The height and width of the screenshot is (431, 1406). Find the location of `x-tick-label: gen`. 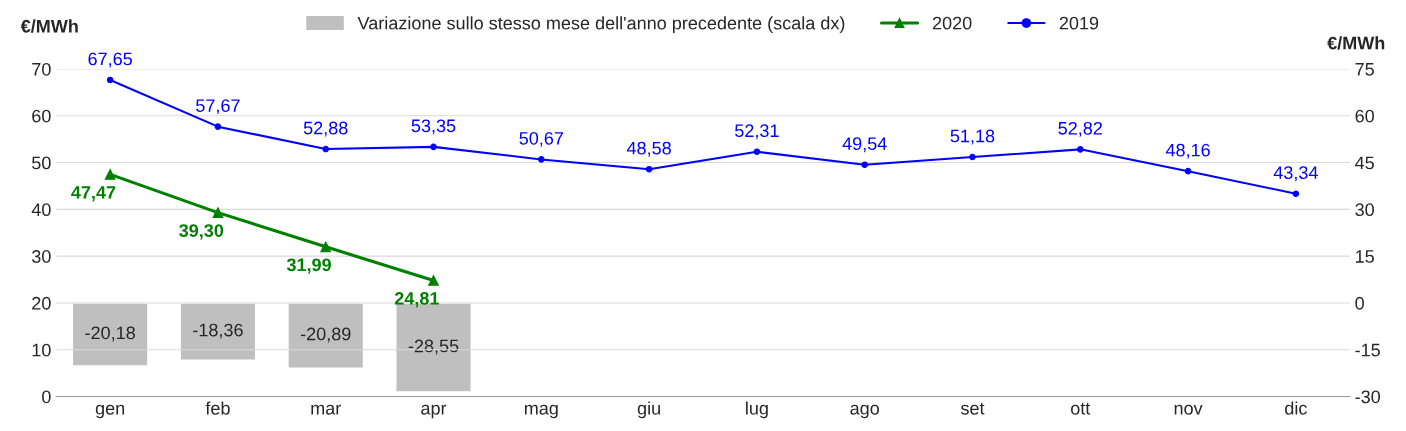

x-tick-label: gen is located at coordinates (110, 411).